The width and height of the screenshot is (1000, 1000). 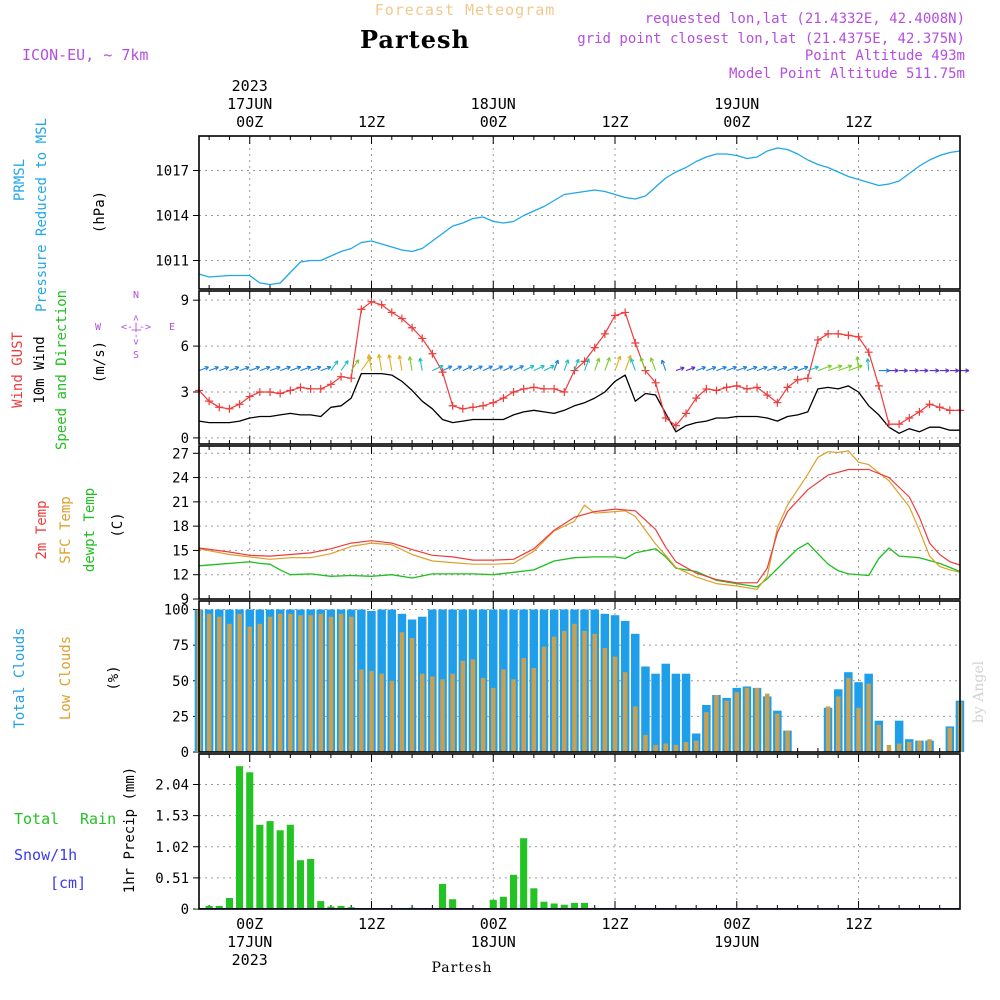 I want to click on compass-arrow-h: <-|->, so click(x=136, y=327).